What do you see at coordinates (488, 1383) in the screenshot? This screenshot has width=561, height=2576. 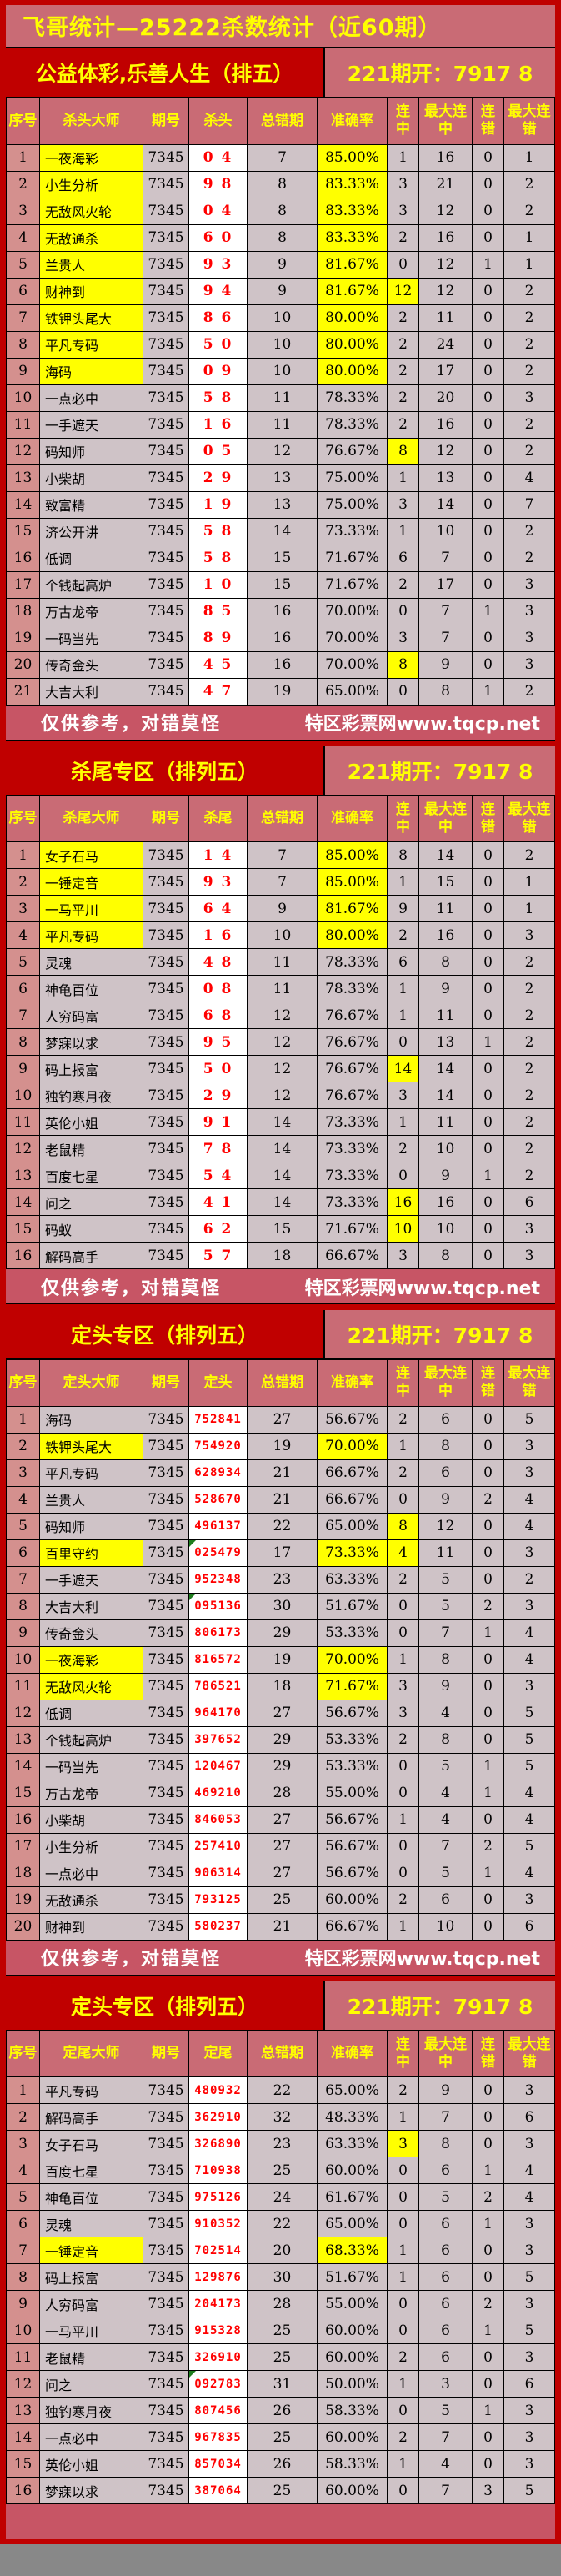 I see `column-header-9: 连错` at bounding box center [488, 1383].